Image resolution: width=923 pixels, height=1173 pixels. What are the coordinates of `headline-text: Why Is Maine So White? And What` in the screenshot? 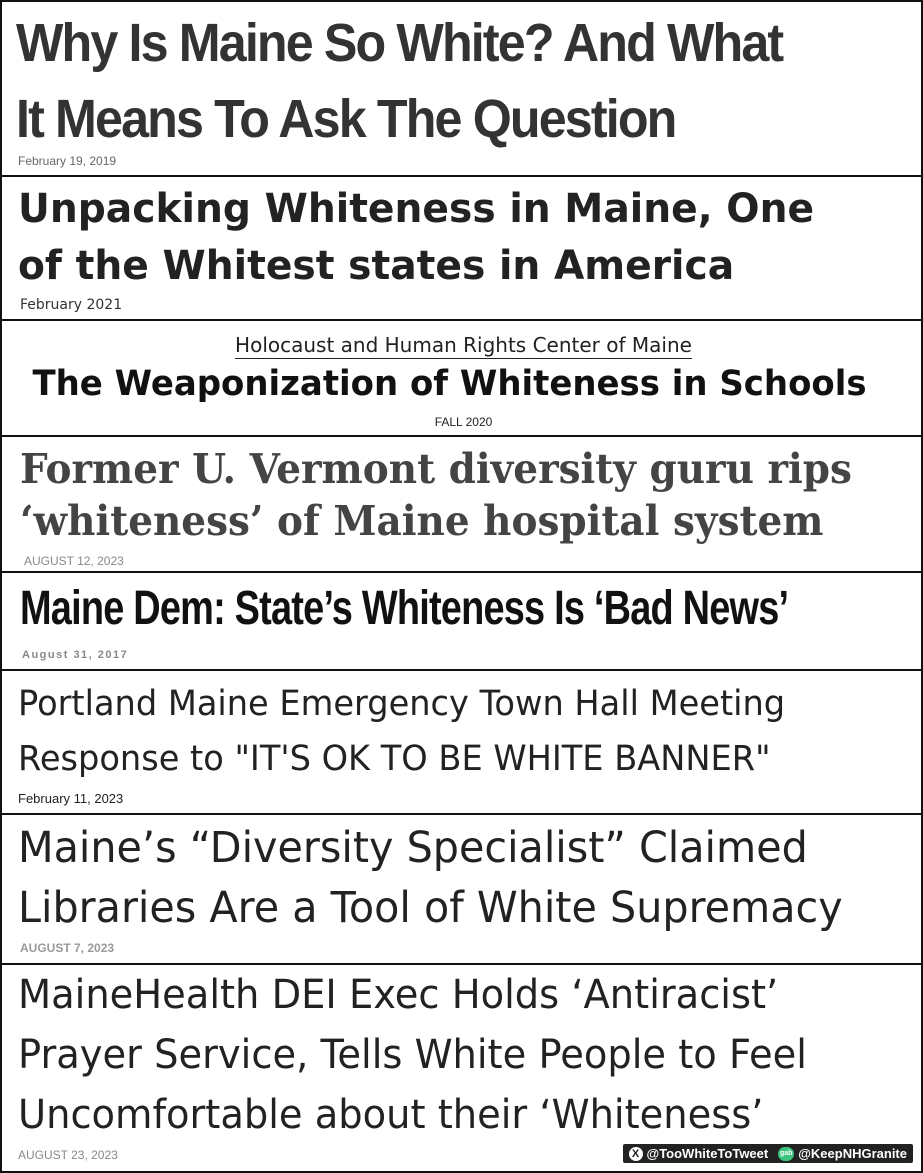 It's located at (400, 43).